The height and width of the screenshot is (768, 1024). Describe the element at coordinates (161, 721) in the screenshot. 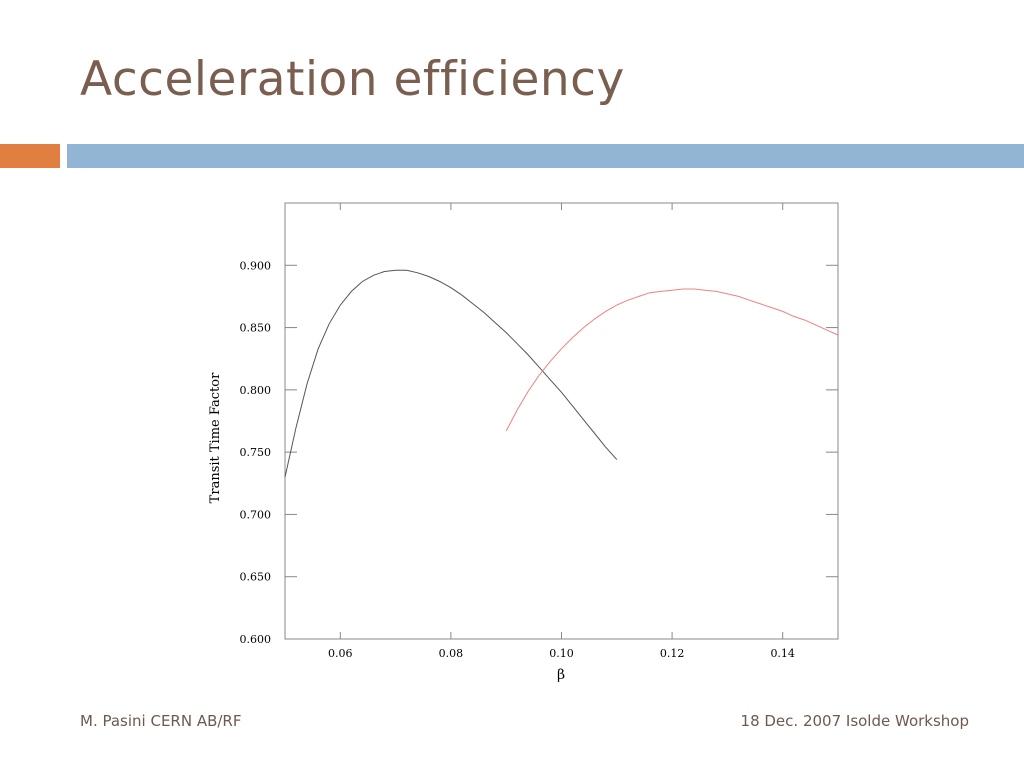

I see `footer-author: M. Pasini CERN AB/RF` at that location.